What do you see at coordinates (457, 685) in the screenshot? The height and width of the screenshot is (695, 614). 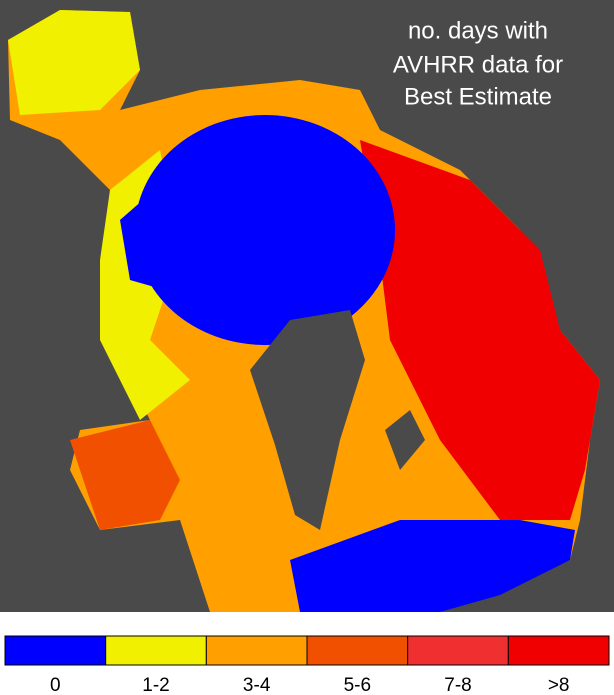 I see `legend-label: 7-8` at bounding box center [457, 685].